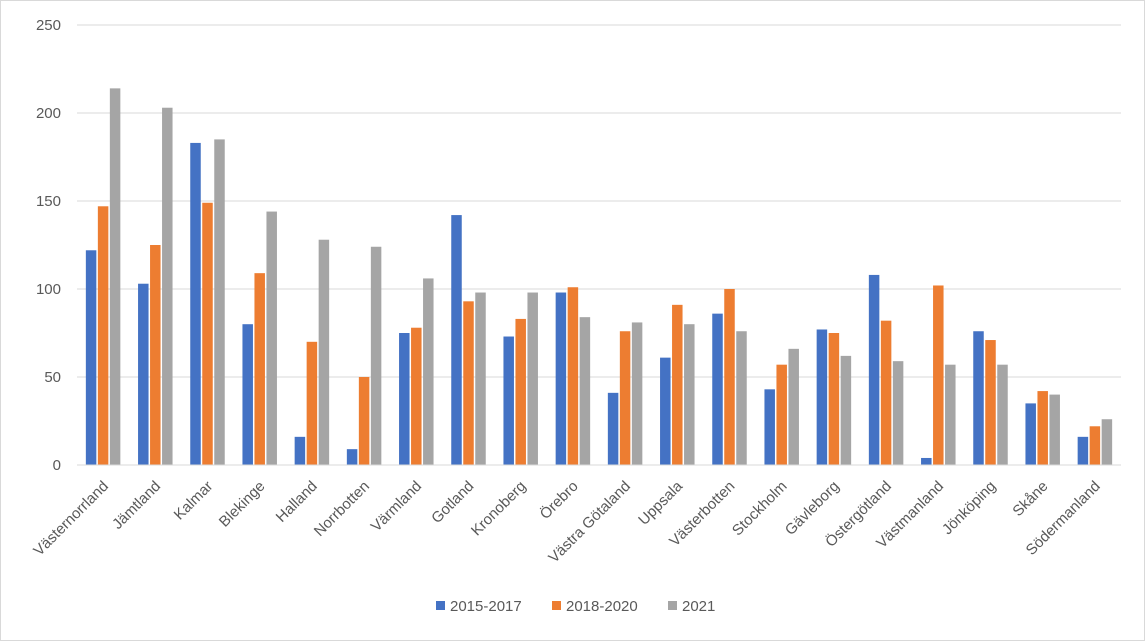 The width and height of the screenshot is (1145, 642). I want to click on legend-swatch-2018-2020, so click(556, 605).